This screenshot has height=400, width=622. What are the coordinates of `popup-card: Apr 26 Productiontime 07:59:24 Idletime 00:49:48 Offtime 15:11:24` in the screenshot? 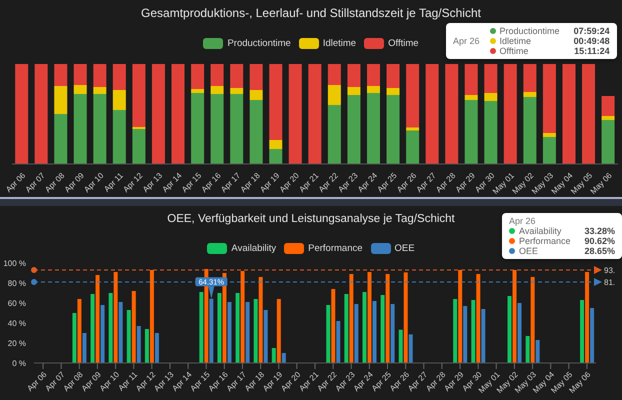 It's located at (531, 41).